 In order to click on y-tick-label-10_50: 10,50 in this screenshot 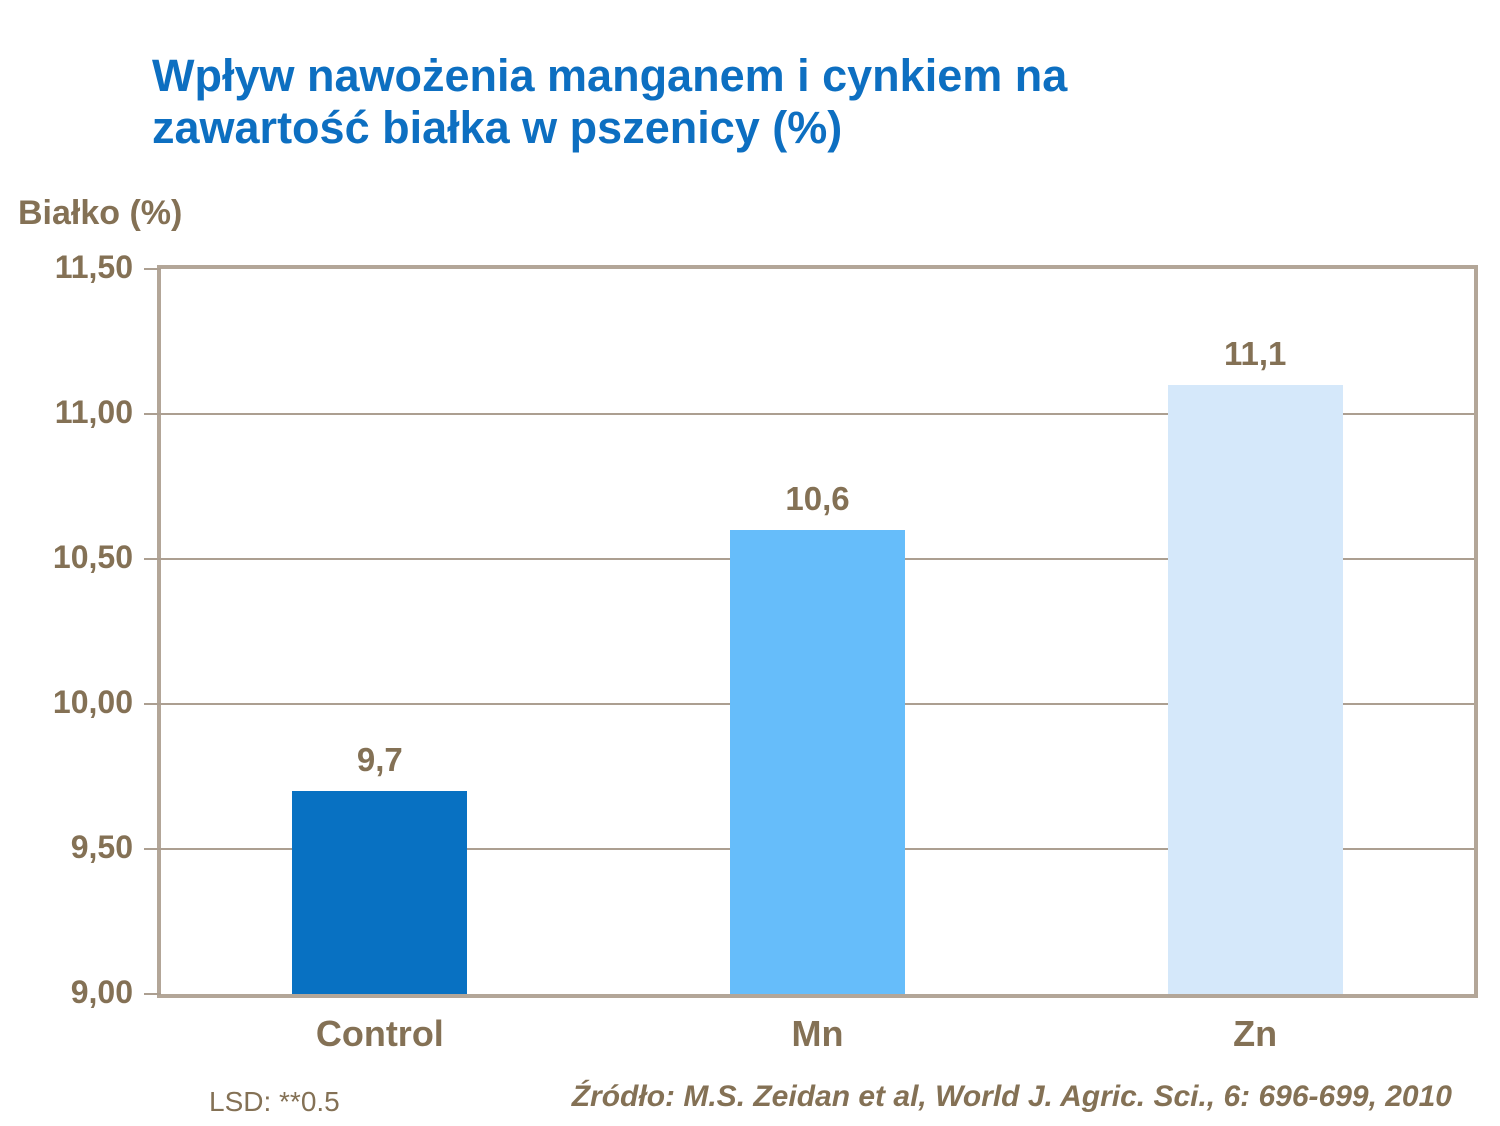, I will do `click(92, 557)`.